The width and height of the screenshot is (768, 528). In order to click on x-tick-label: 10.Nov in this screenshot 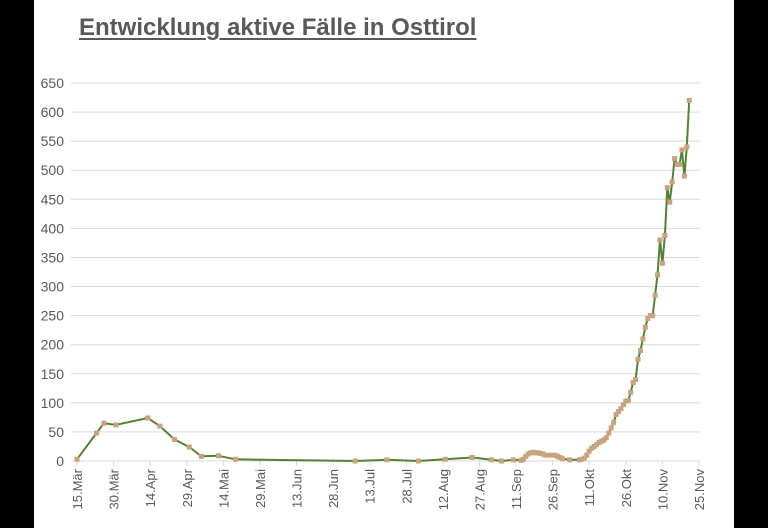, I will do `click(662, 490)`.